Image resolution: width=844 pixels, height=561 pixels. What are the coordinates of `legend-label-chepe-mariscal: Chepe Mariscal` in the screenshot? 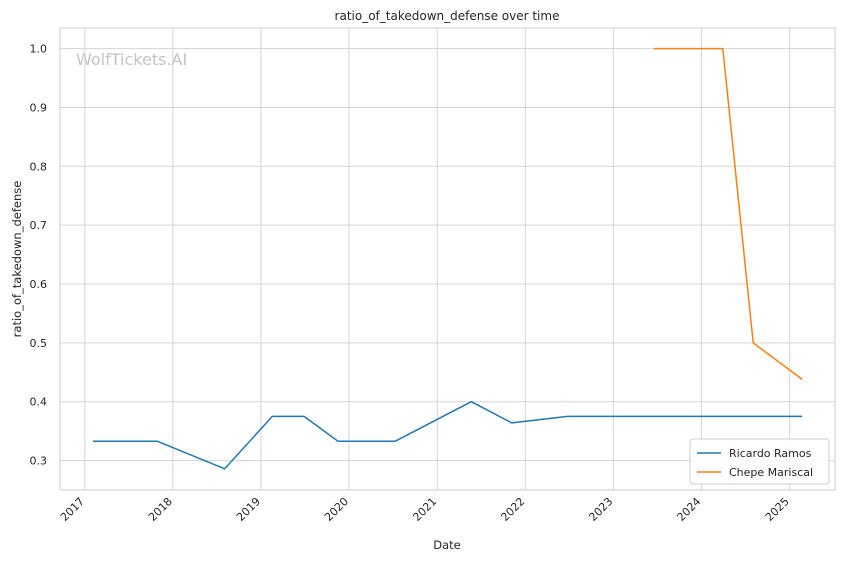 It's located at (771, 472).